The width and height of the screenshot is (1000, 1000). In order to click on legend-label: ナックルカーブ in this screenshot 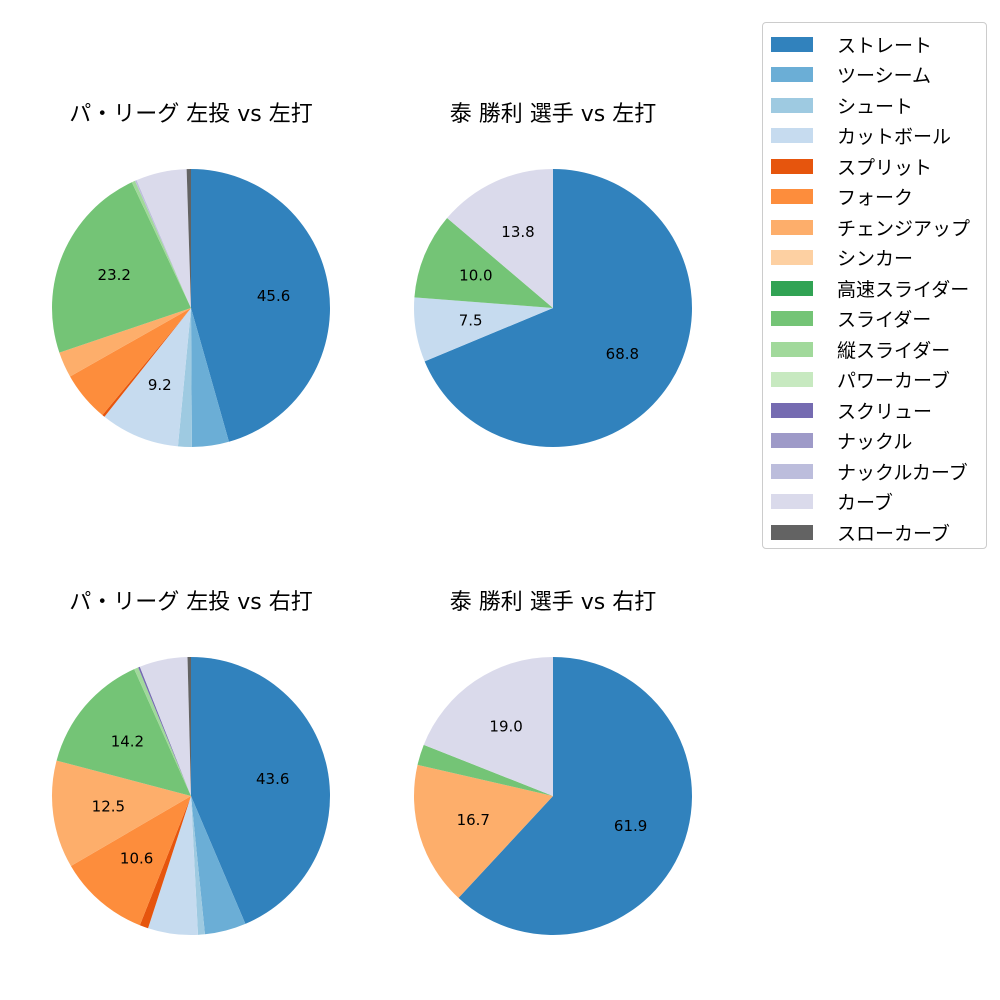, I will do `click(902, 472)`.